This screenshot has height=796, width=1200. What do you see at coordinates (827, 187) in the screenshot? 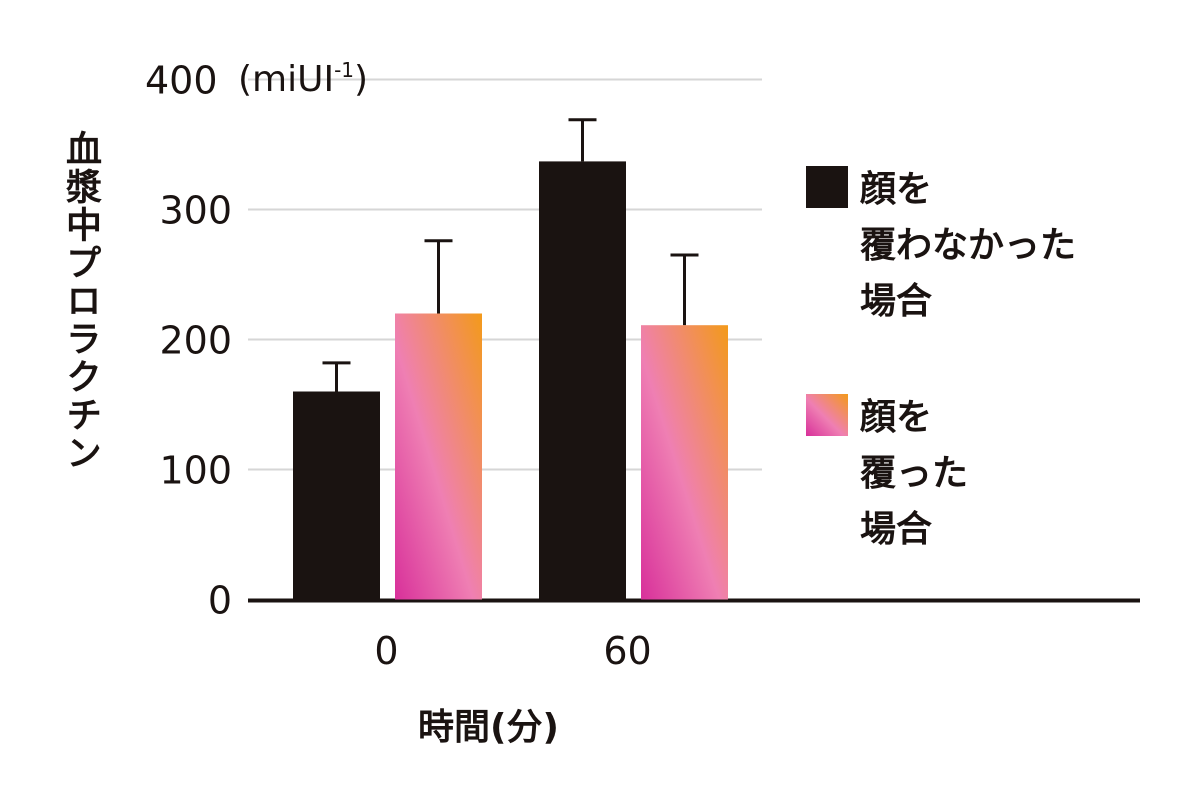
I see `legend-swatch-black` at bounding box center [827, 187].